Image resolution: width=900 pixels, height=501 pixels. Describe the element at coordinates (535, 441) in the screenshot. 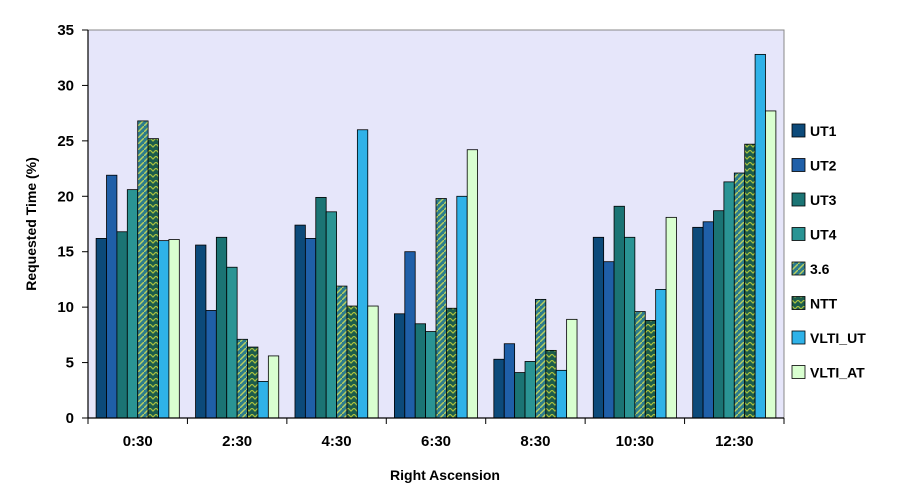

I see `x-tick-label: 8:30` at that location.